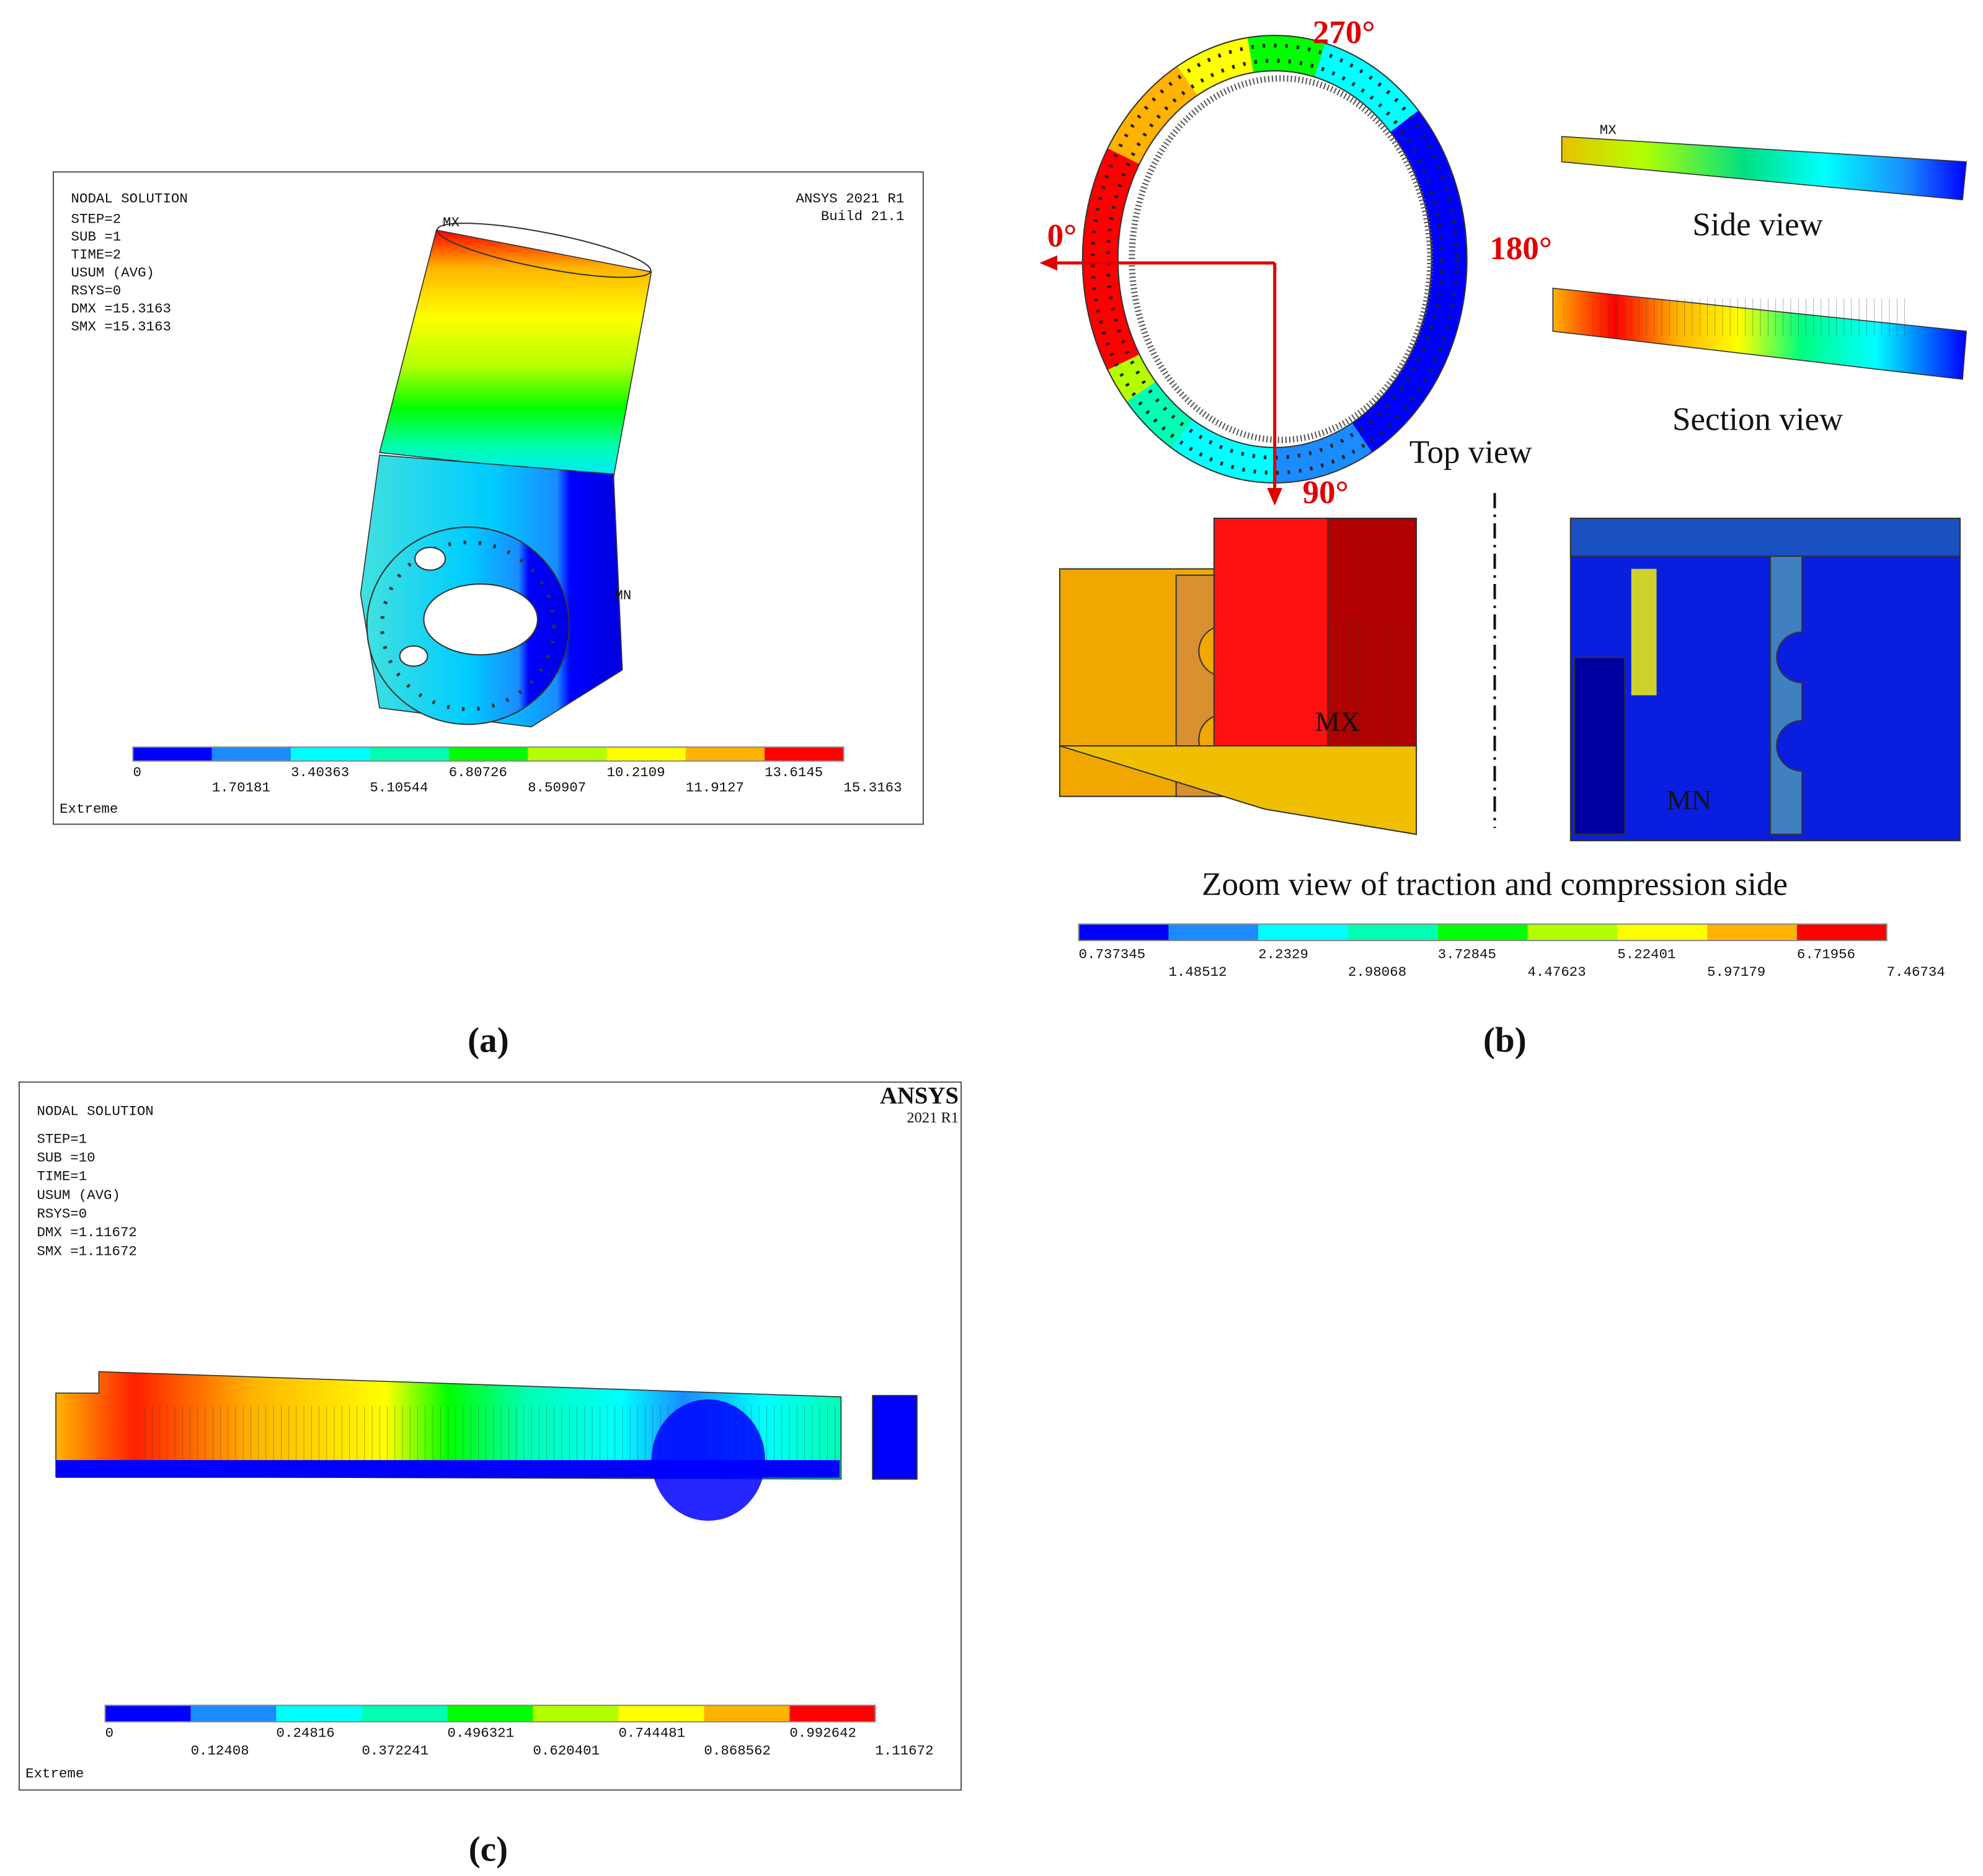 The image size is (1983, 1876). Describe the element at coordinates (121, 309) in the screenshot. I see `solution-info: DMX =15.3163` at that location.